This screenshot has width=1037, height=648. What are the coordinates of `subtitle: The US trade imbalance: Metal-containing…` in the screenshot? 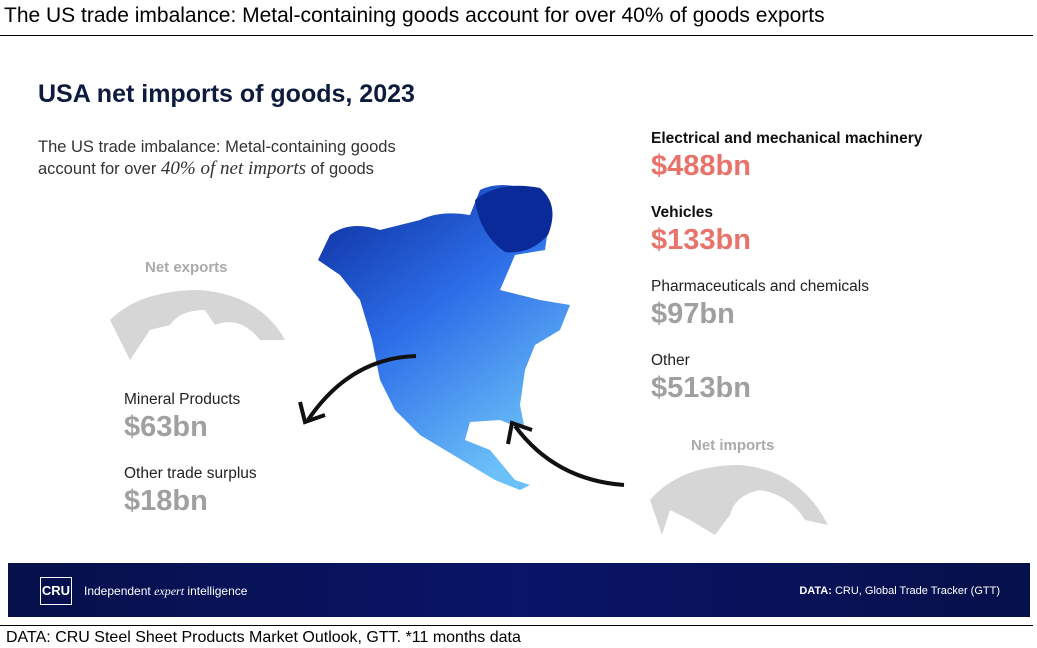 It's located at (248, 158).